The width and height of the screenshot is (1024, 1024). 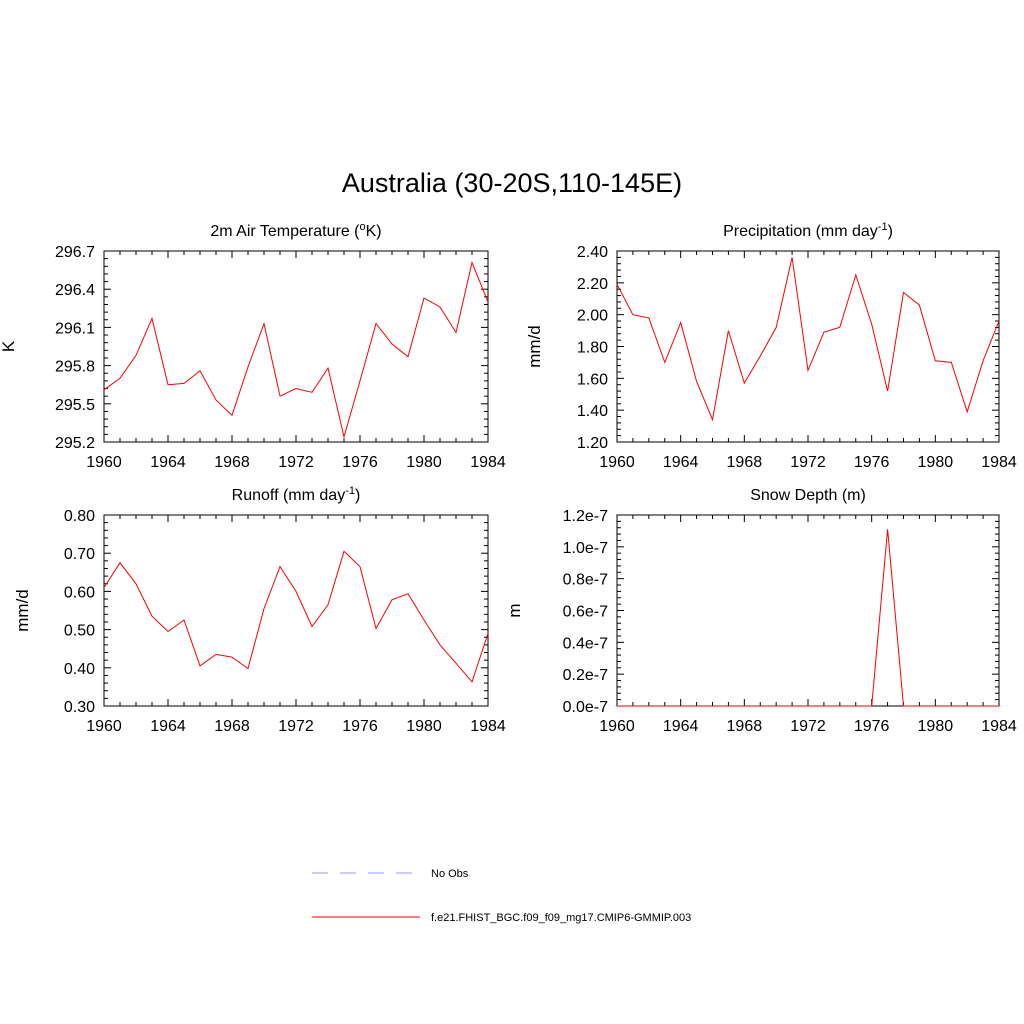 I want to click on panel-2-y-tick-label: 1.60, so click(x=592, y=379).